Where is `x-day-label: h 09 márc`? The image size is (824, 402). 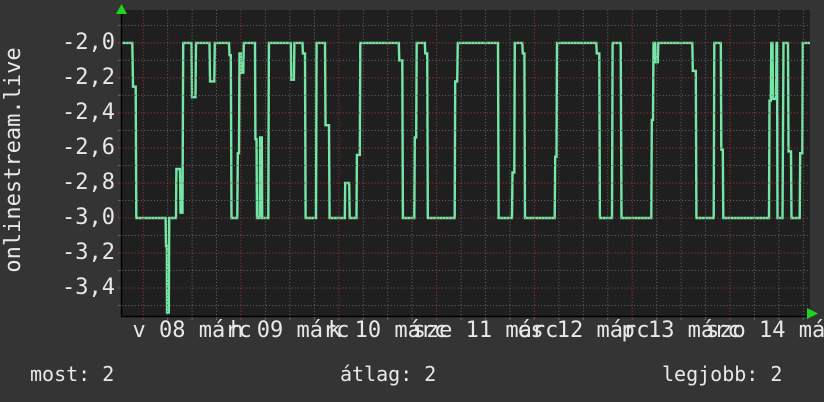
x-day-label: h 09 márc is located at coordinates (290, 330).